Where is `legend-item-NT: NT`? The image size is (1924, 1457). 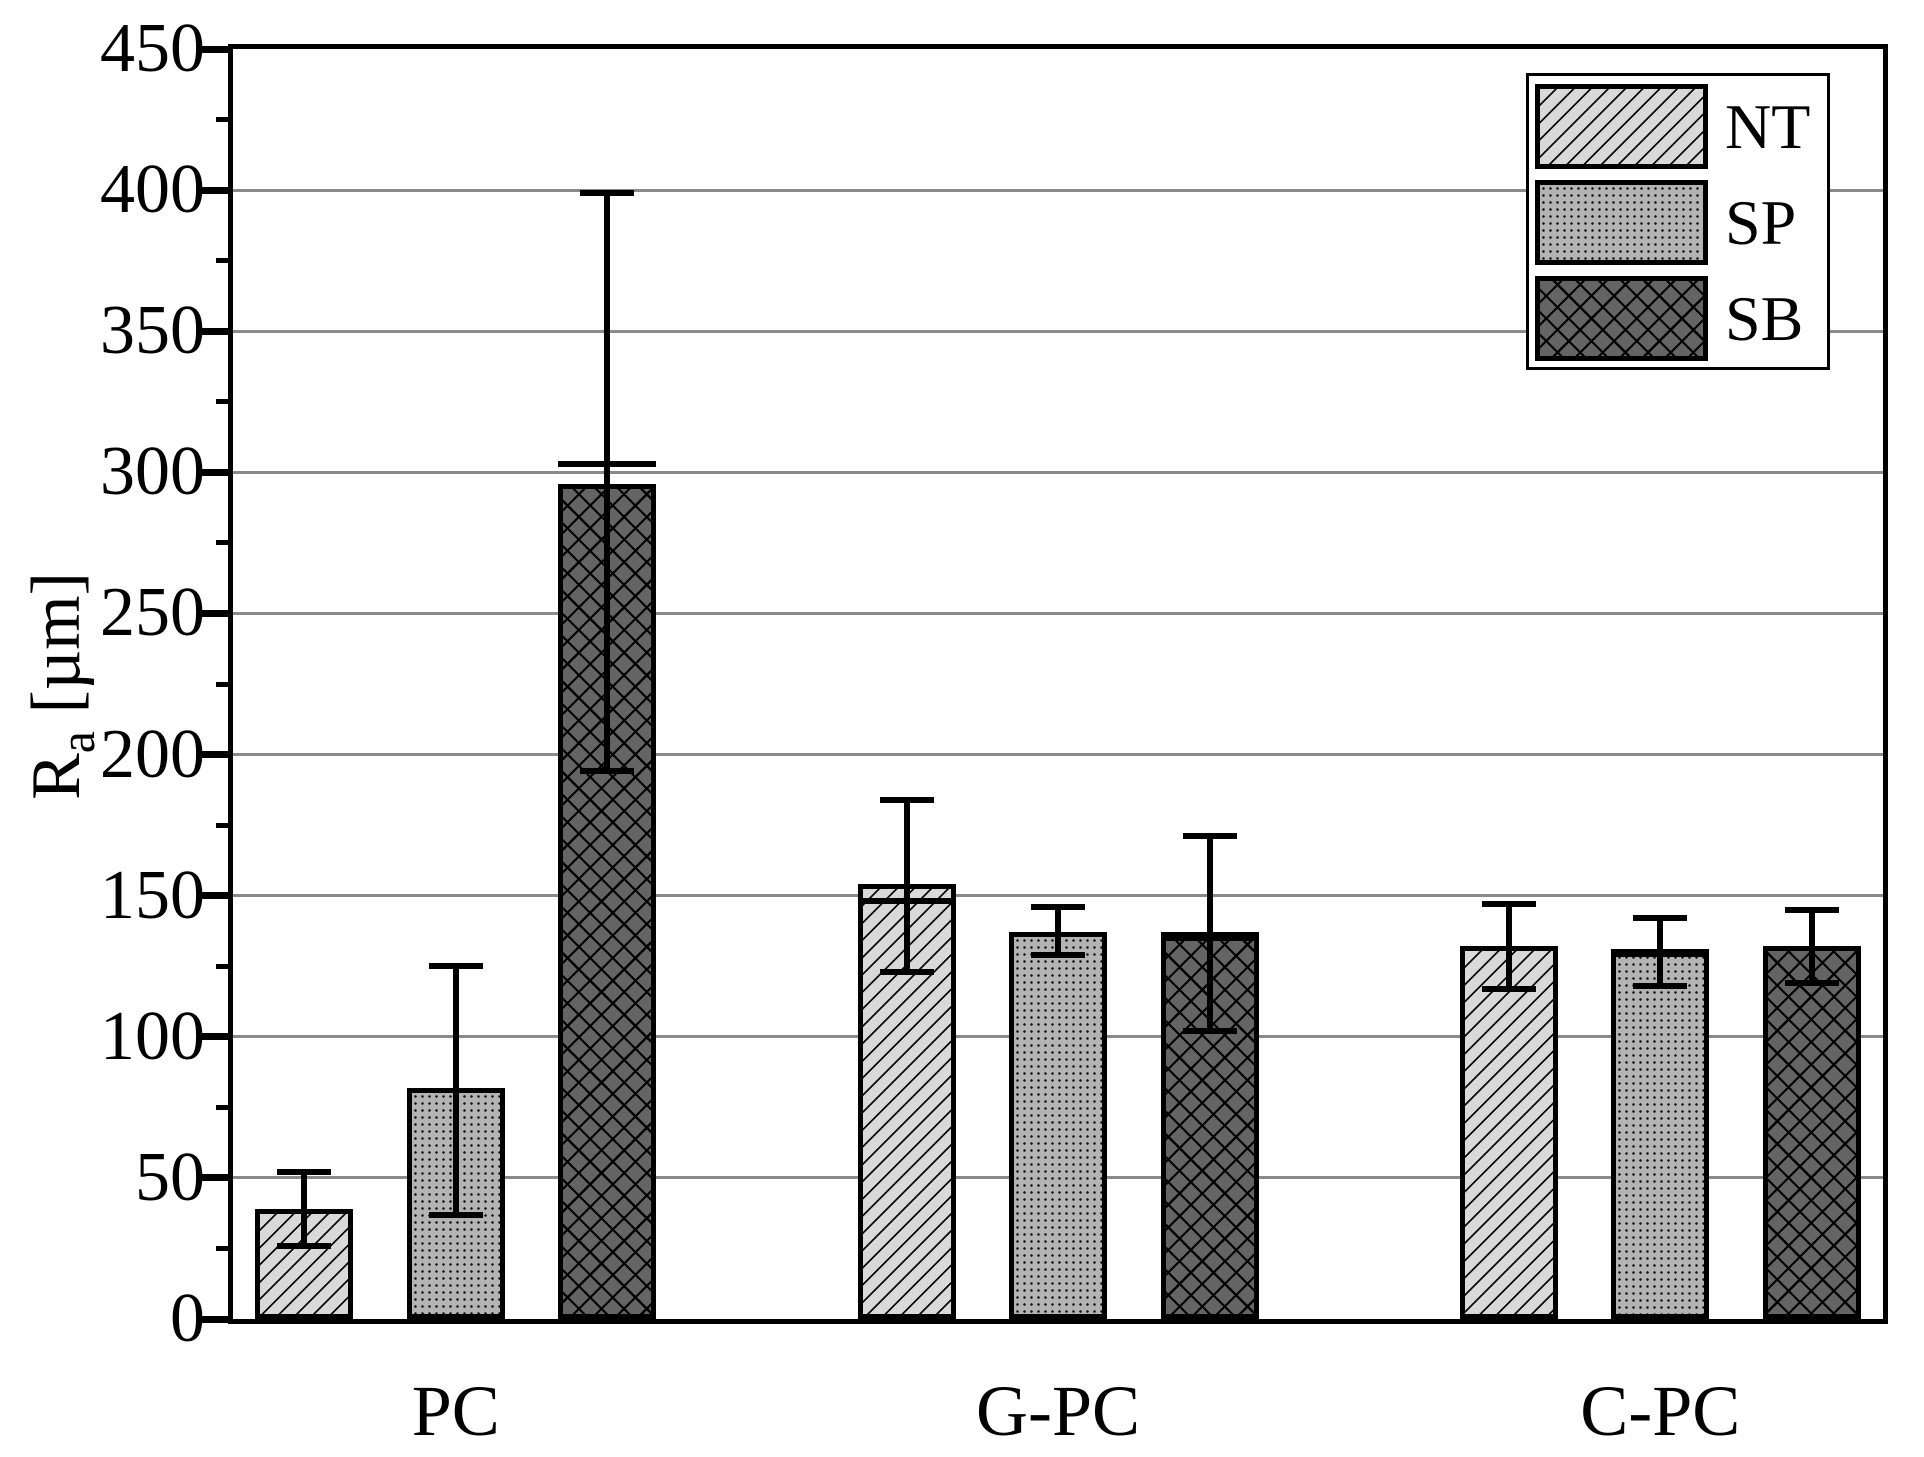
legend-item-NT: NT is located at coordinates (1681, 126).